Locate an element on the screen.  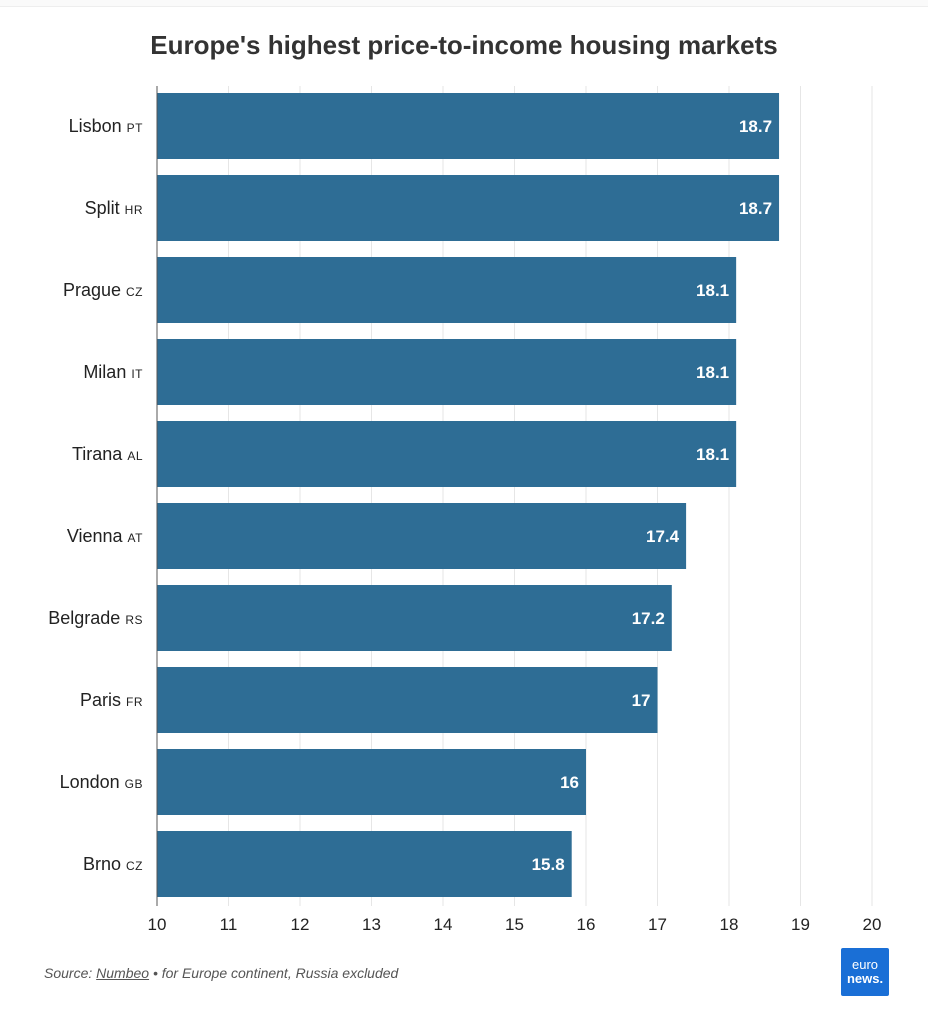
euronews-logo: euro news. is located at coordinates (865, 972).